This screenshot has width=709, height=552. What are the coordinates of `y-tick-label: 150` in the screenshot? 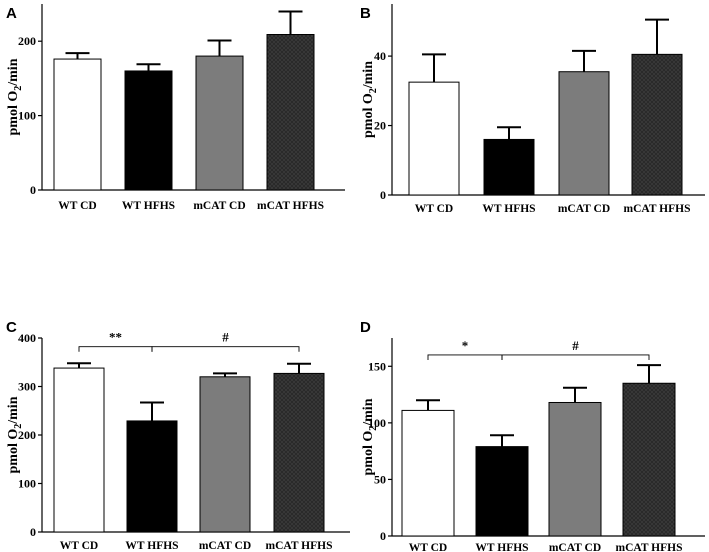 It's located at (377, 366).